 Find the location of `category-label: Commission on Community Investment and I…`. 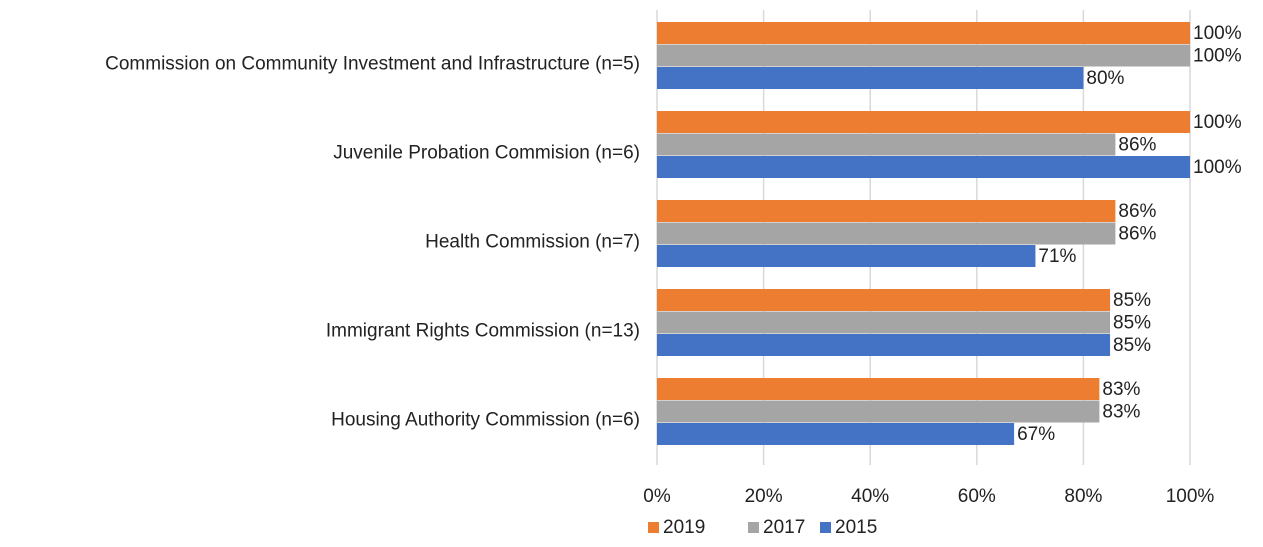

category-label: Commission on Community Investment and I… is located at coordinates (372, 64).